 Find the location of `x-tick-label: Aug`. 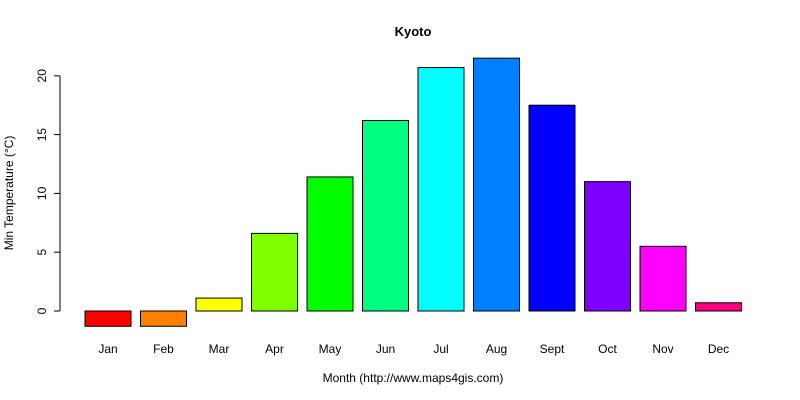

x-tick-label: Aug is located at coordinates (496, 349).